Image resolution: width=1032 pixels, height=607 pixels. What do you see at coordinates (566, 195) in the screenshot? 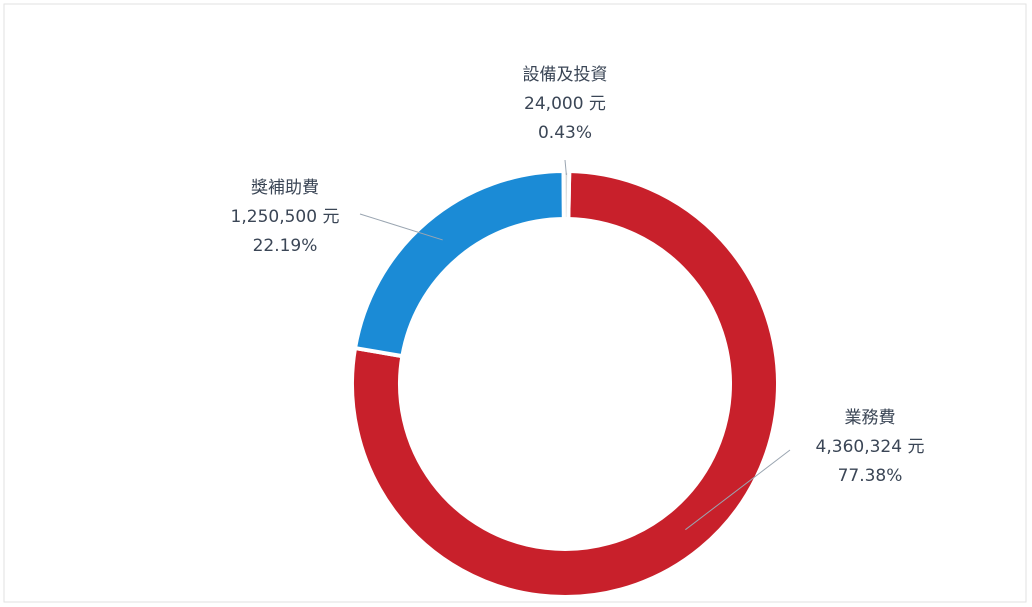
I see `donut-segment` at bounding box center [566, 195].